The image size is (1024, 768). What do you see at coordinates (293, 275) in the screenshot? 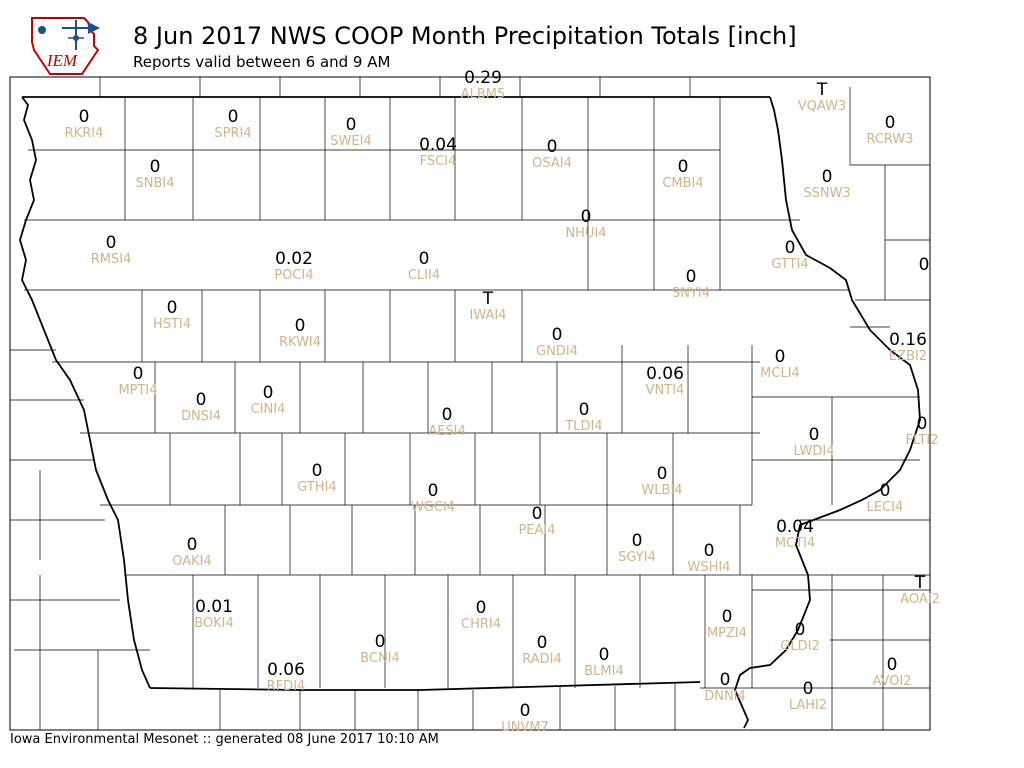
I see `station-id: POCI4` at bounding box center [293, 275].